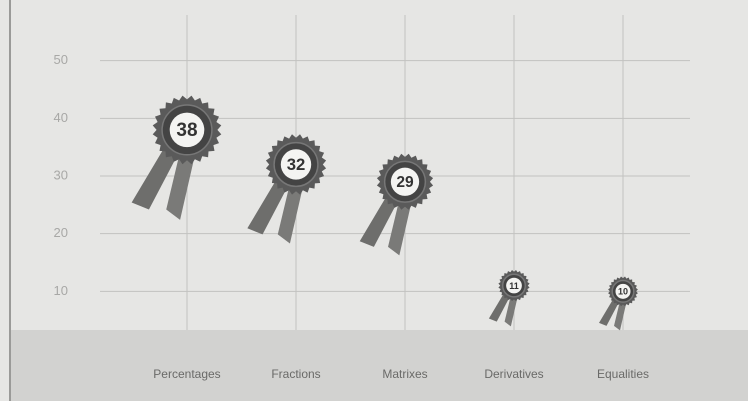 The height and width of the screenshot is (401, 748). Describe the element at coordinates (623, 374) in the screenshot. I see `x-tick-label: Equalities` at that location.